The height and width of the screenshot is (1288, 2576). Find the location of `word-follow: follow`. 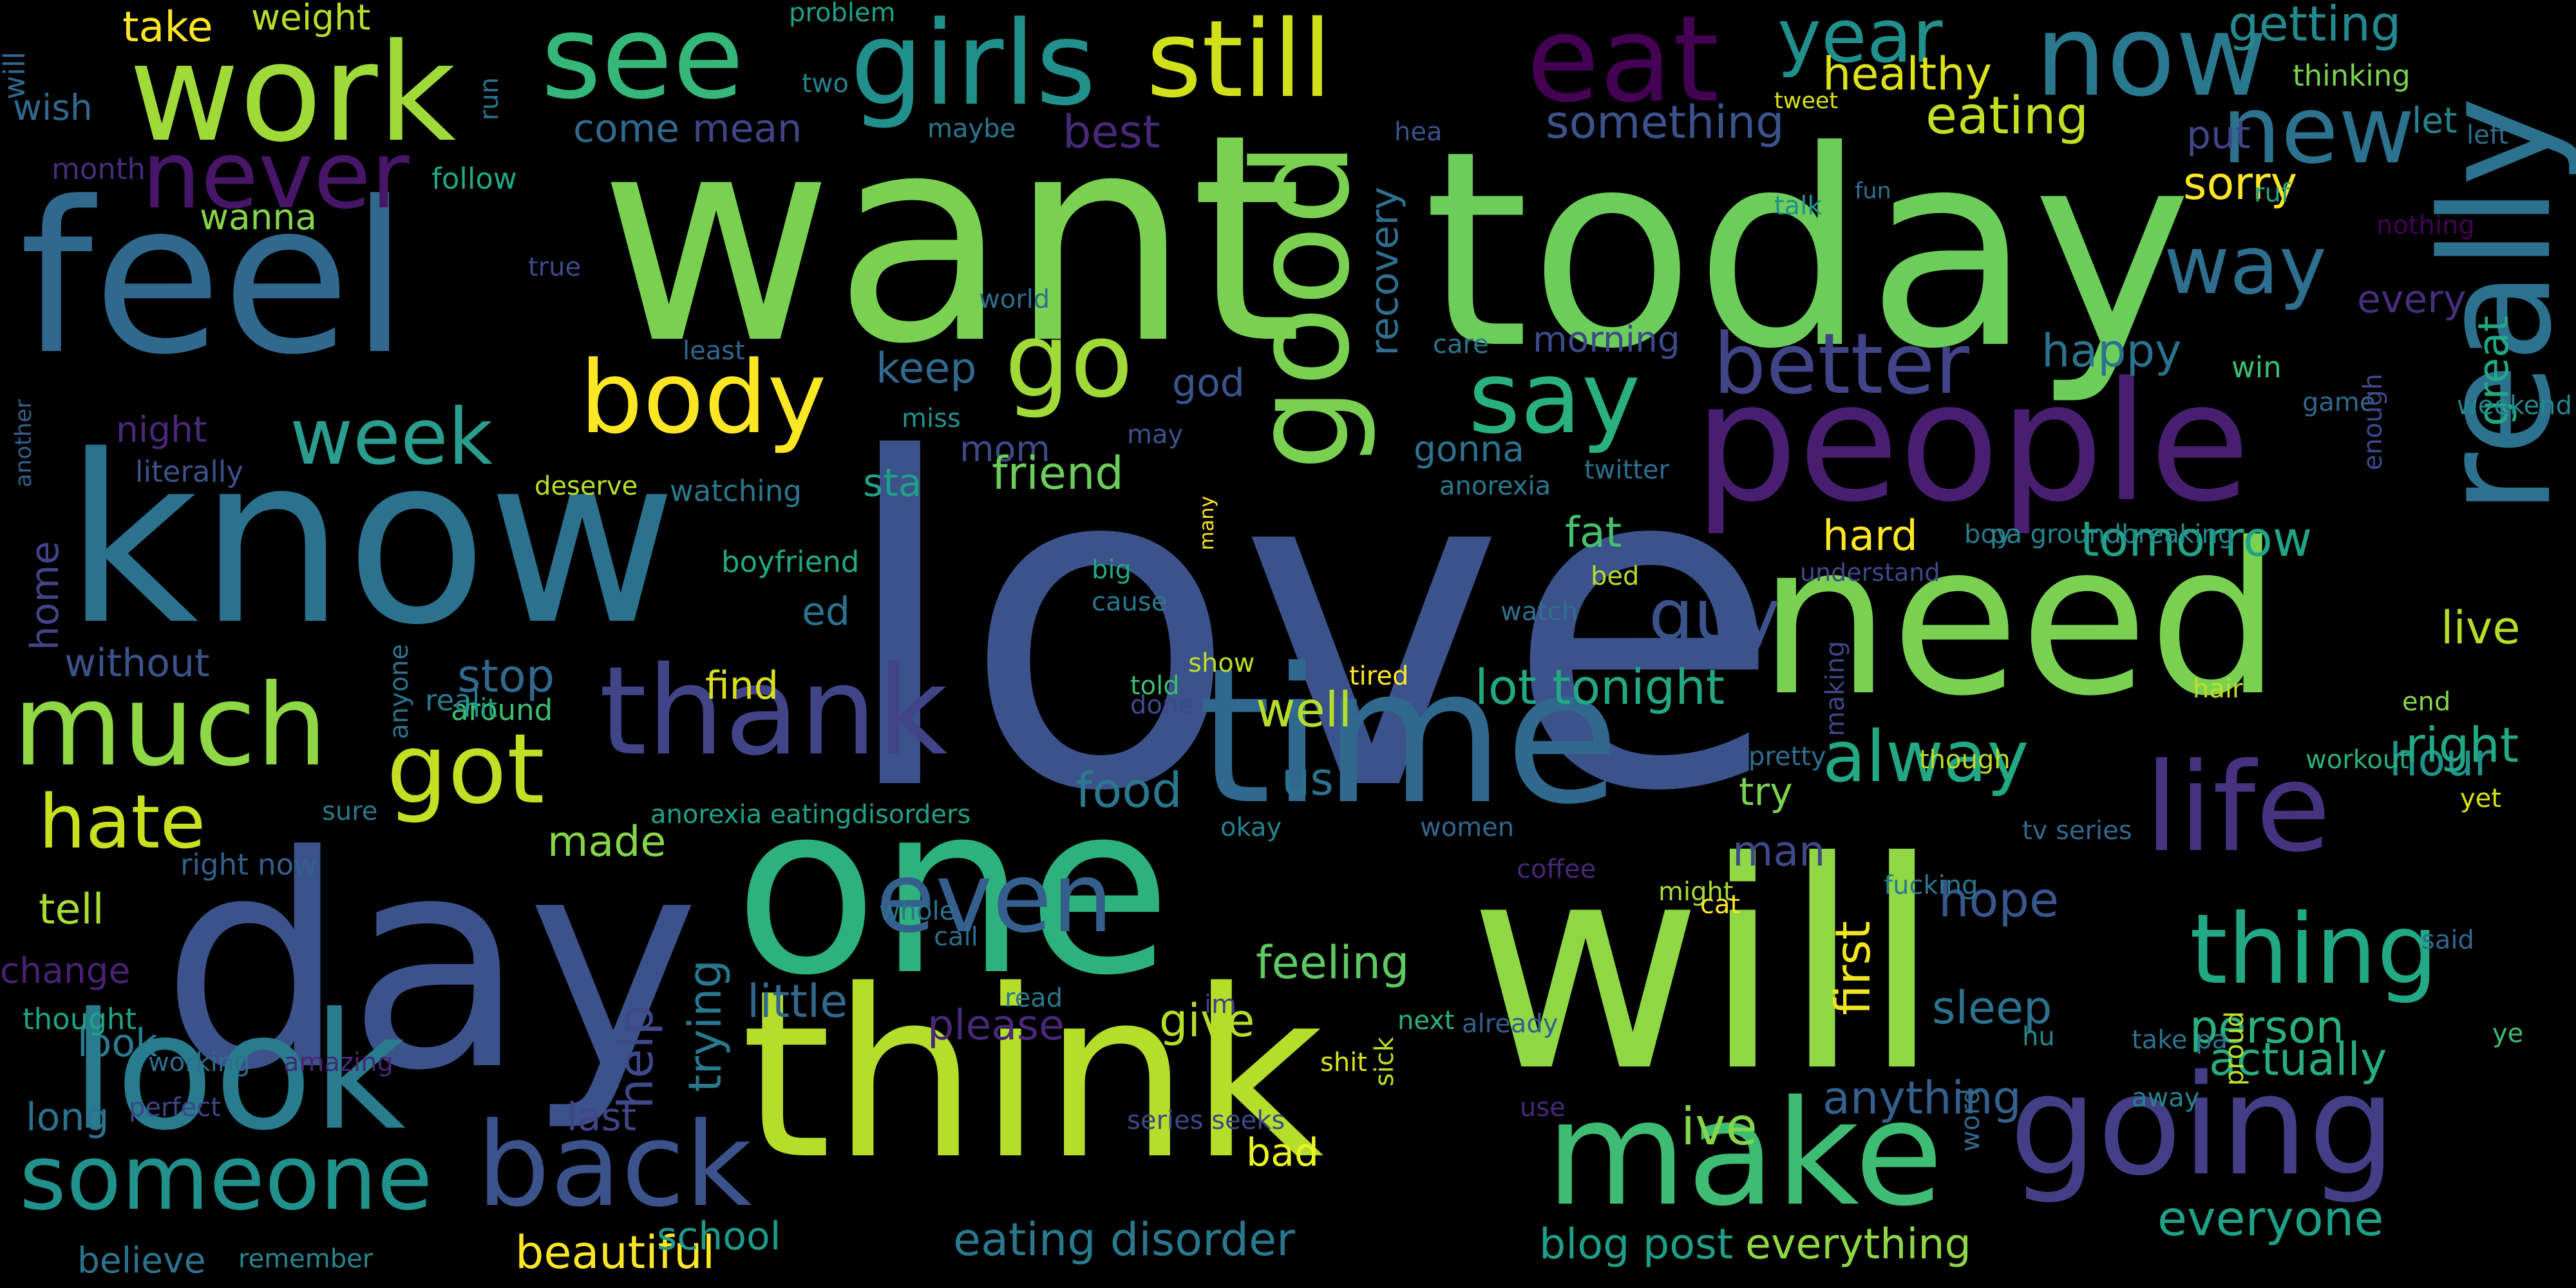

word-follow: follow is located at coordinates (474, 179).